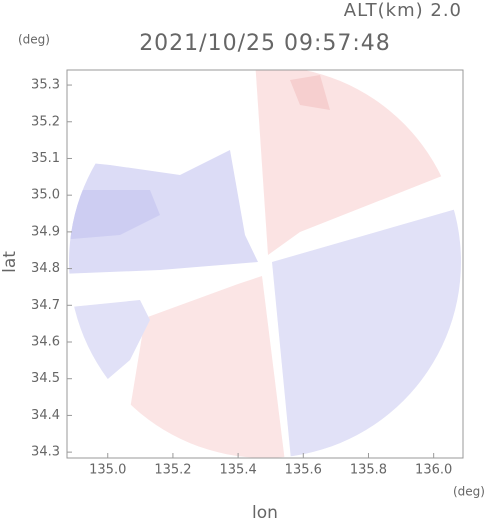 This screenshot has width=491, height=521. What do you see at coordinates (45, 231) in the screenshot?
I see `y-tick-label: 34.9` at bounding box center [45, 231].